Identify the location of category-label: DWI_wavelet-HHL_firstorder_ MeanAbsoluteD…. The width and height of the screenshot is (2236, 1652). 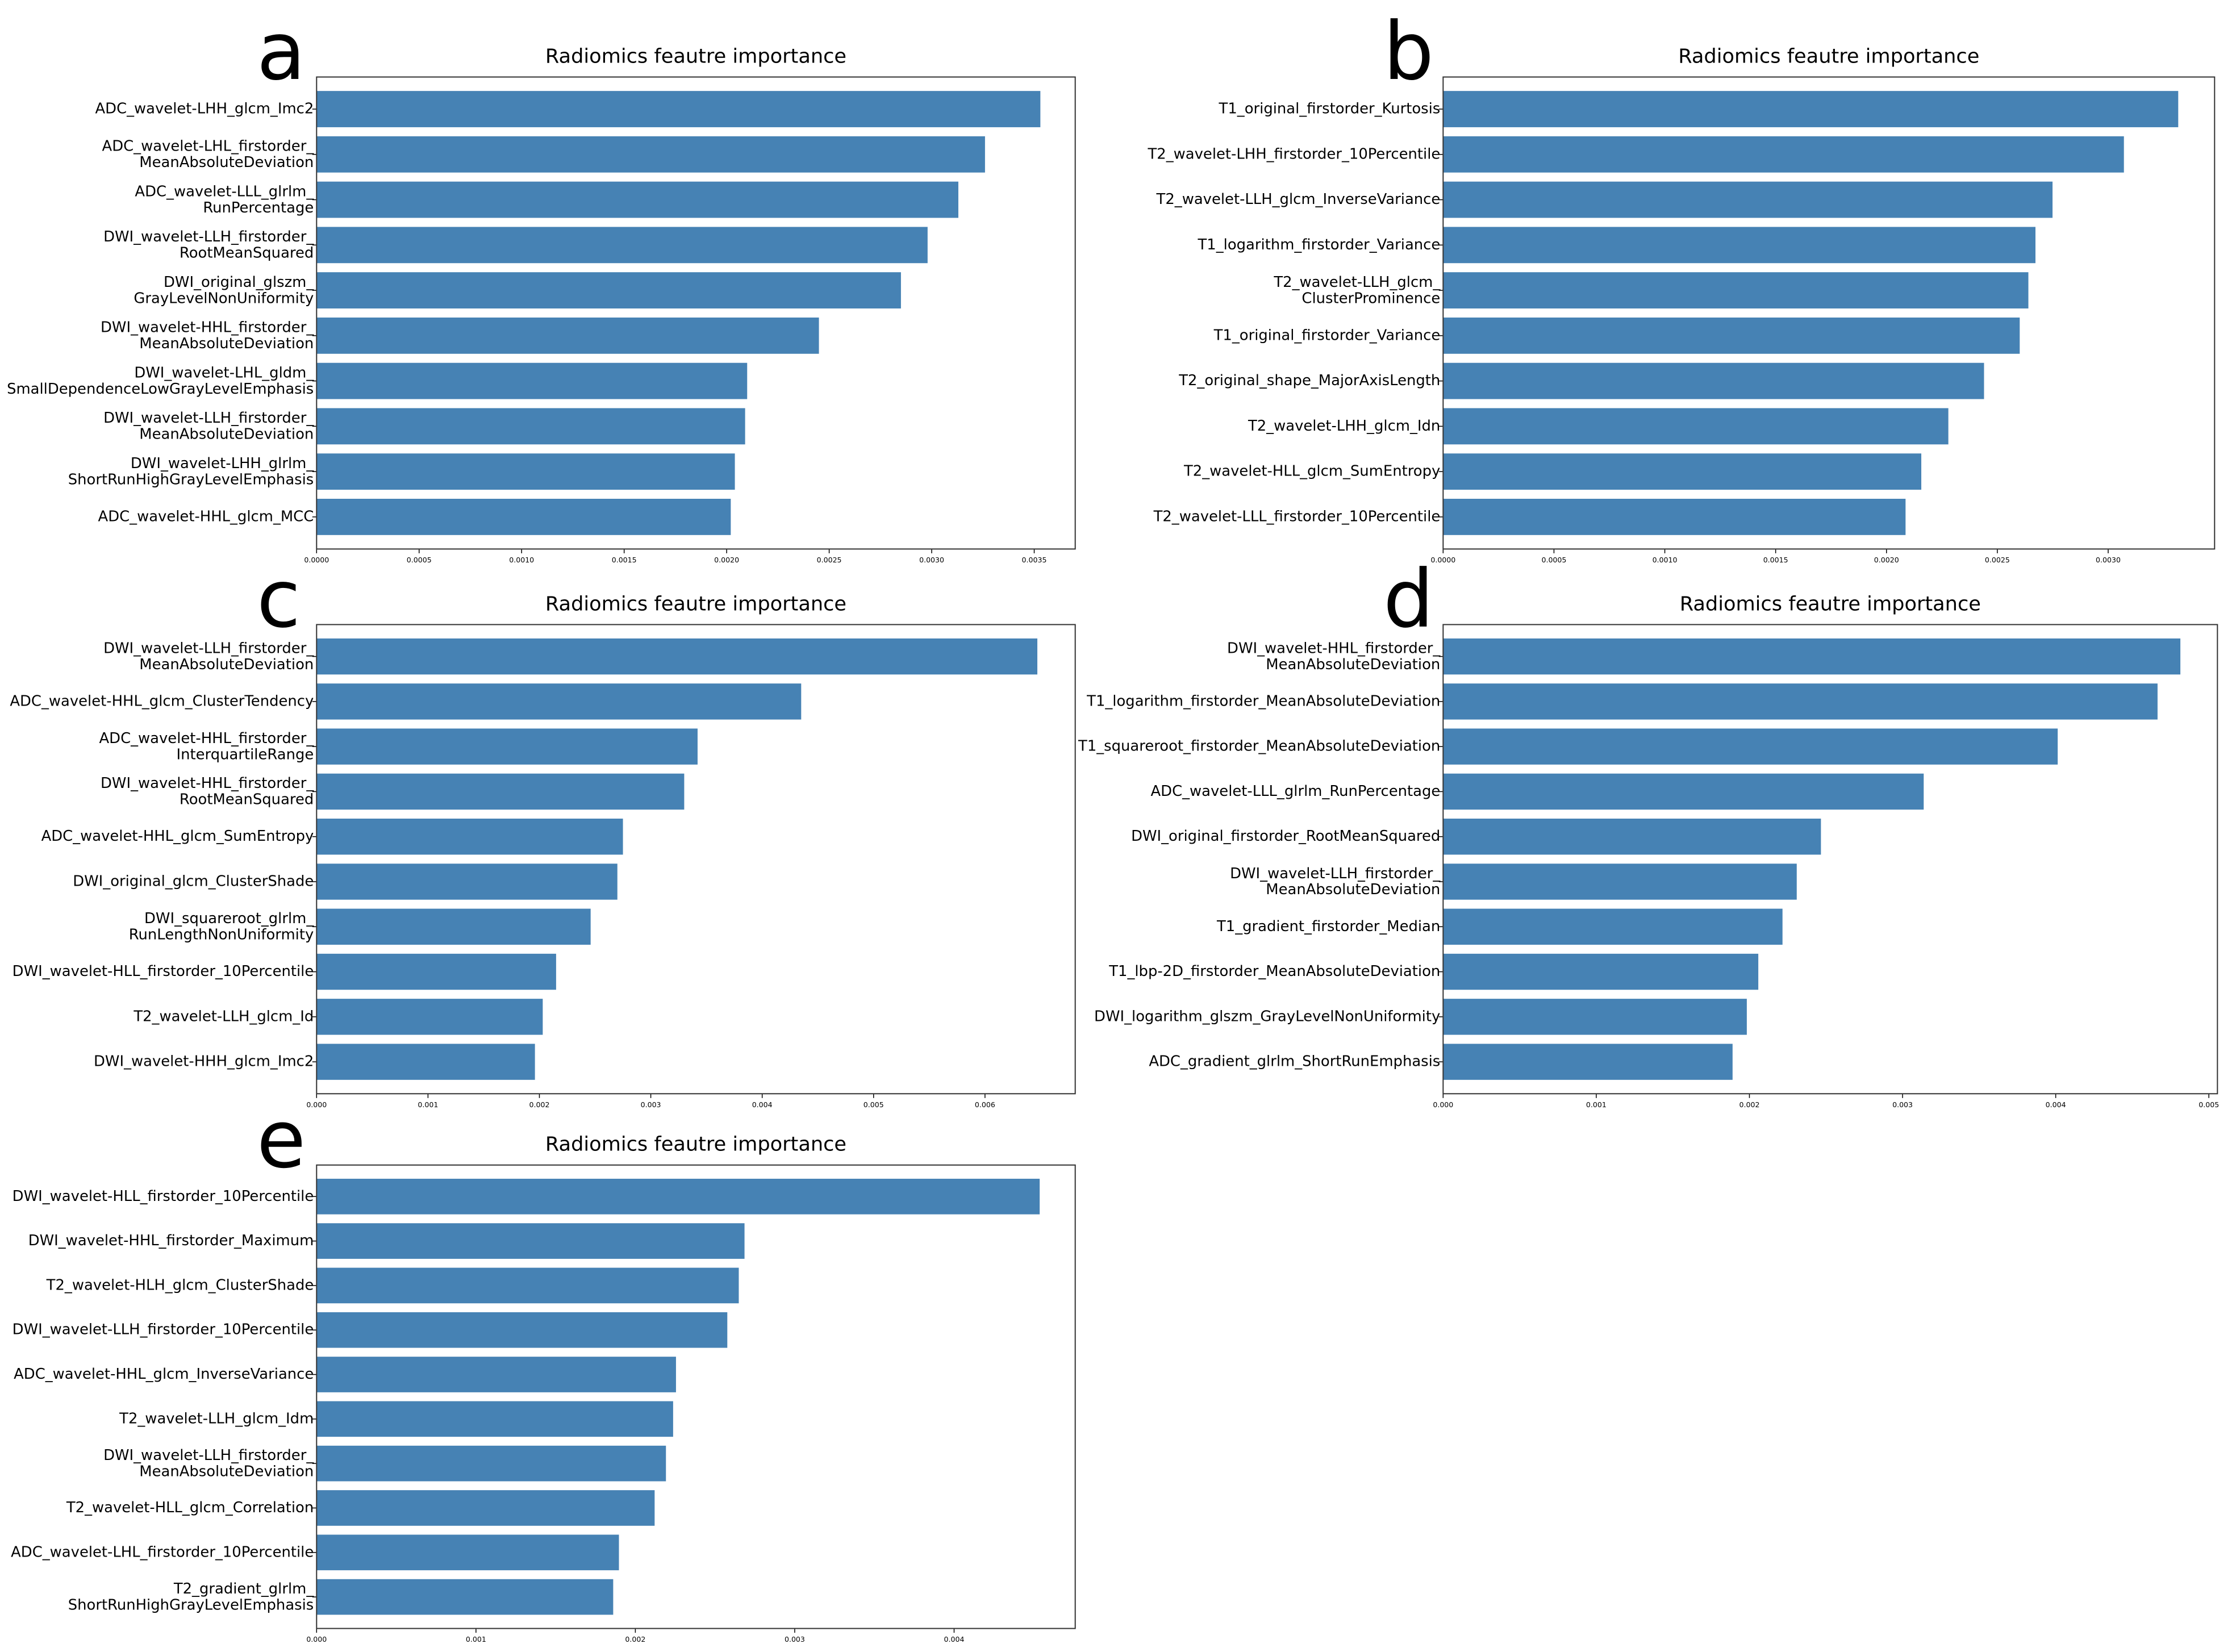
(208, 335).